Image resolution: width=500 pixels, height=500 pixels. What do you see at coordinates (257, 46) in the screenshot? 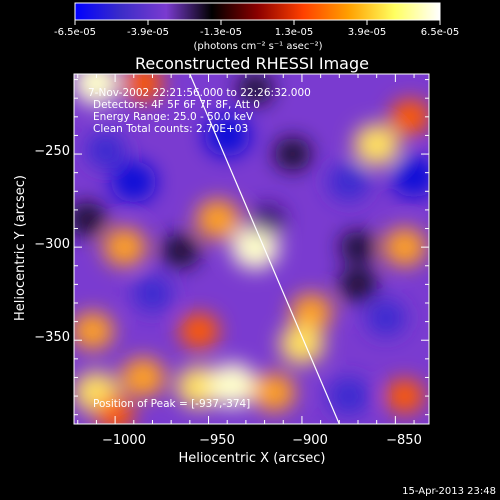
I see `colorbar-unit-label: (photons cm⁻² s⁻¹ asec⁻²)` at bounding box center [257, 46].